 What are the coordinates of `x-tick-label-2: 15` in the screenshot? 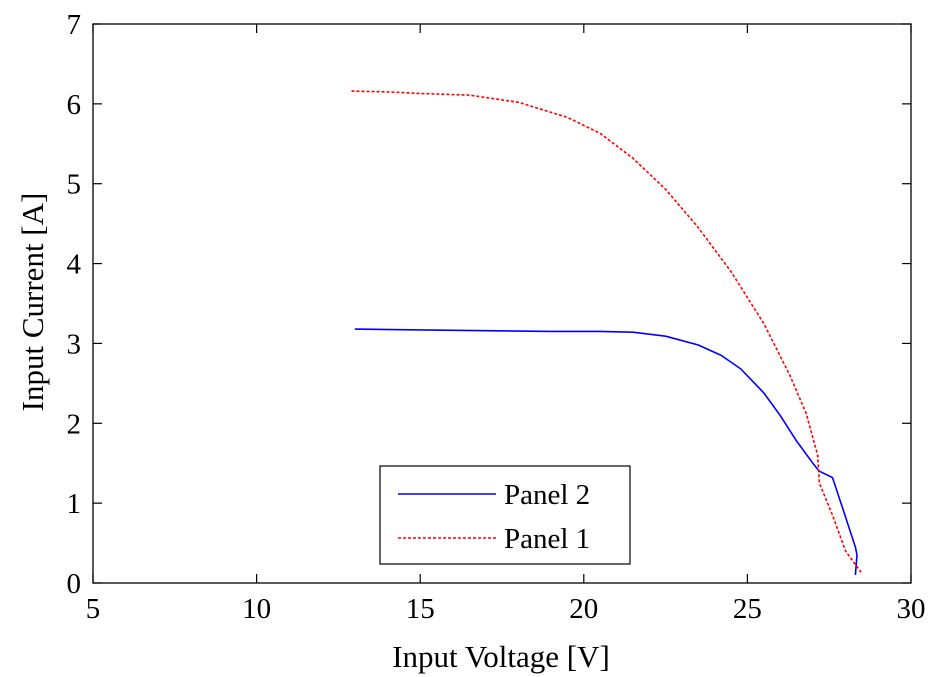 It's located at (420, 609).